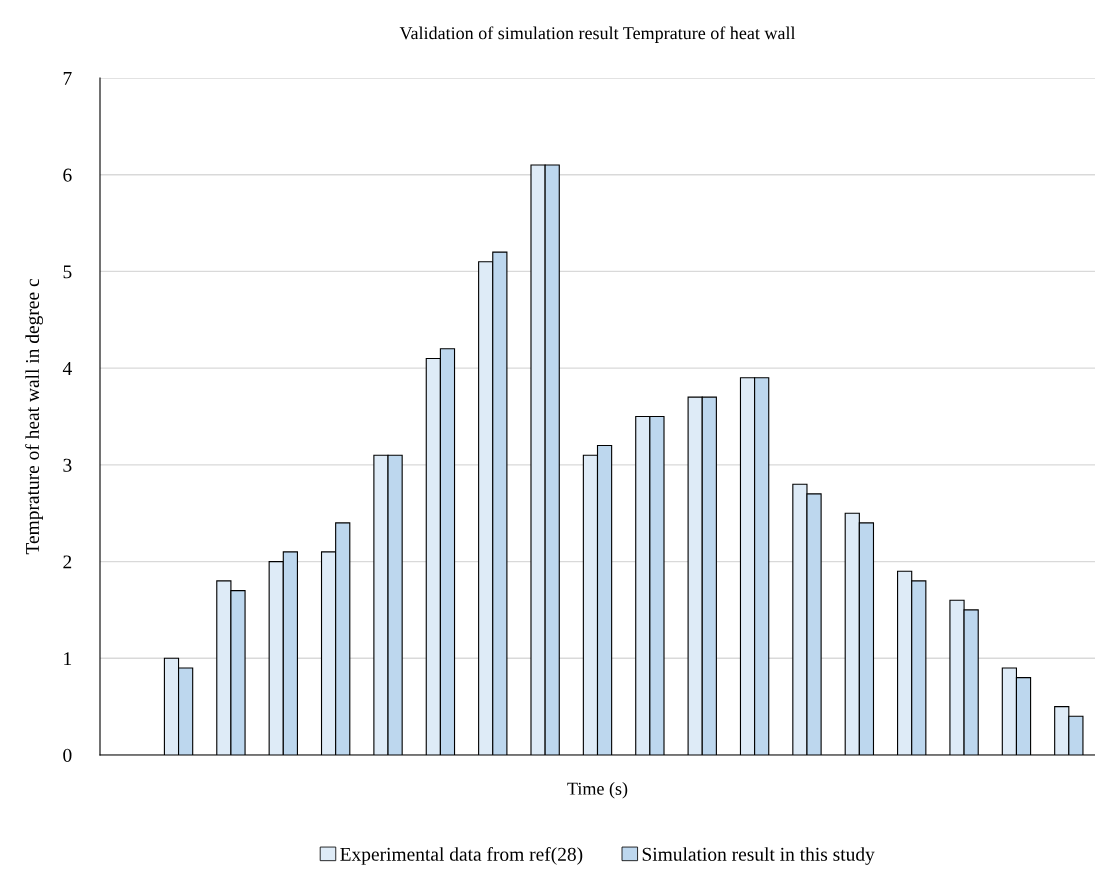 The height and width of the screenshot is (875, 1095). Describe the element at coordinates (34, 417) in the screenshot. I see `y-axis-title: Temprature of heat wall in degree c` at that location.